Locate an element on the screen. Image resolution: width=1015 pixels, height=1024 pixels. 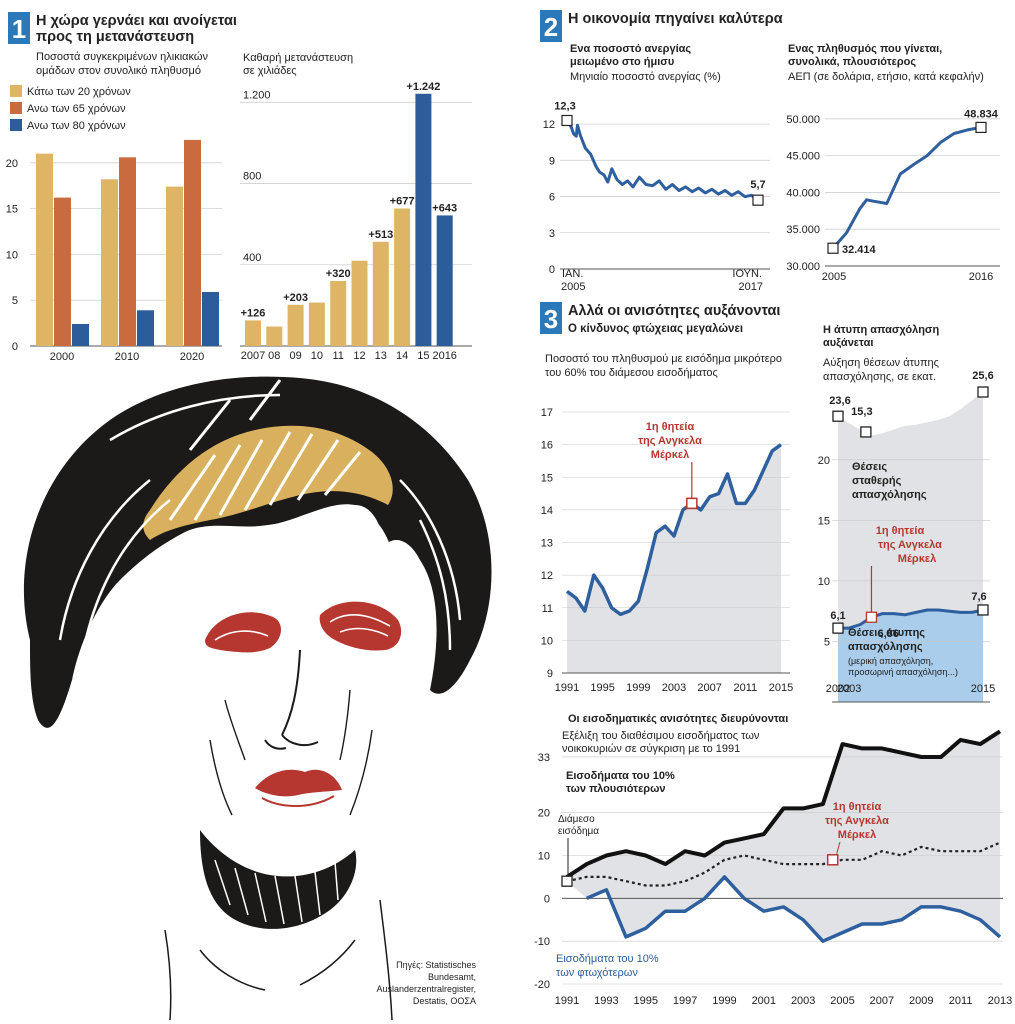
poverty-annotation-line2: της Ανγκελα is located at coordinates (670, 441).